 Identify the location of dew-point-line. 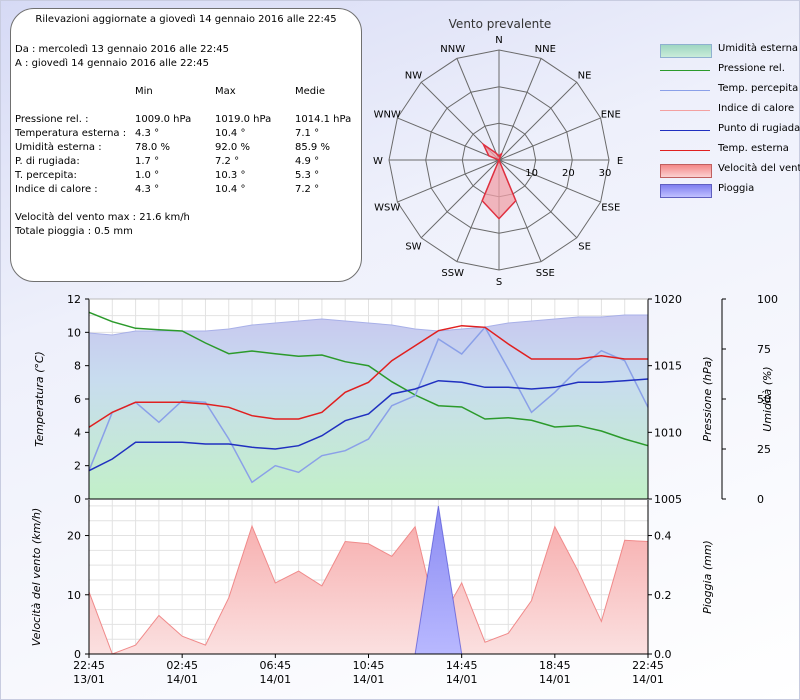
(368, 425).